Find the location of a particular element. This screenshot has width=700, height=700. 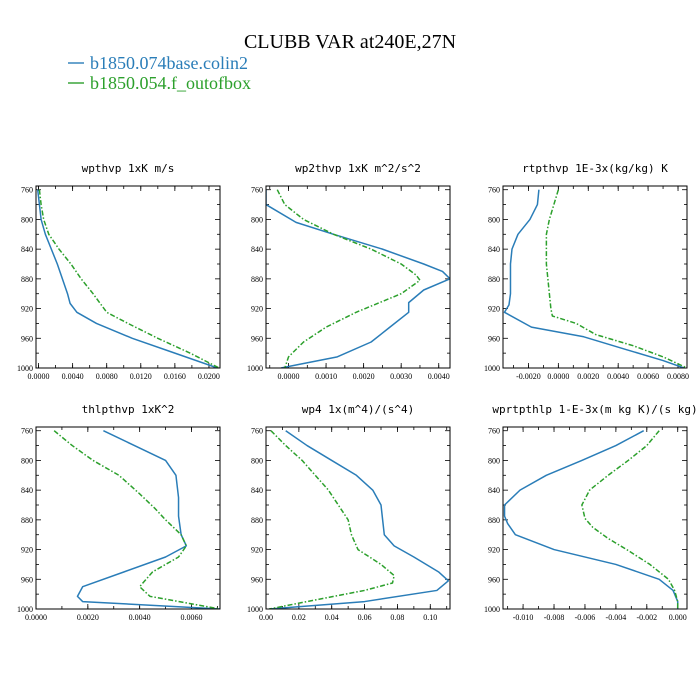

x-tick-label: -0.010 is located at coordinates (523, 617).